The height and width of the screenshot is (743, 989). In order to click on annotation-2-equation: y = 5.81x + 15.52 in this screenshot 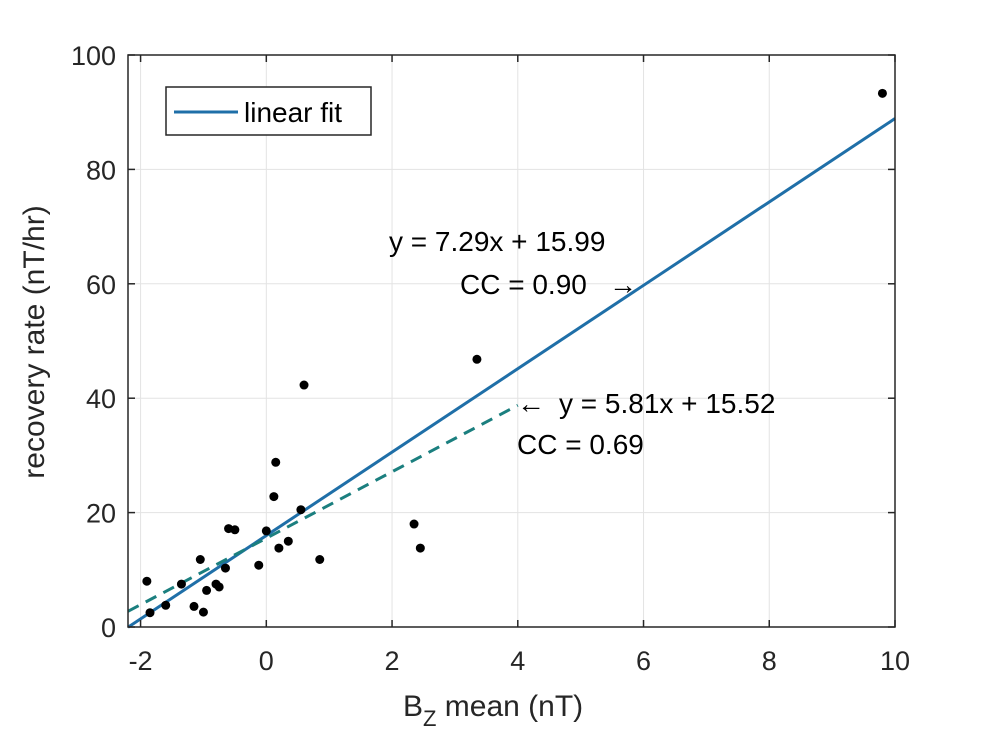, I will do `click(667, 403)`.